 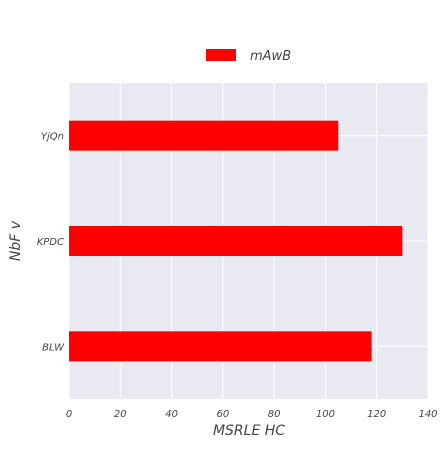 What do you see at coordinates (325, 414) in the screenshot?
I see `x-tick-label: 100` at bounding box center [325, 414].